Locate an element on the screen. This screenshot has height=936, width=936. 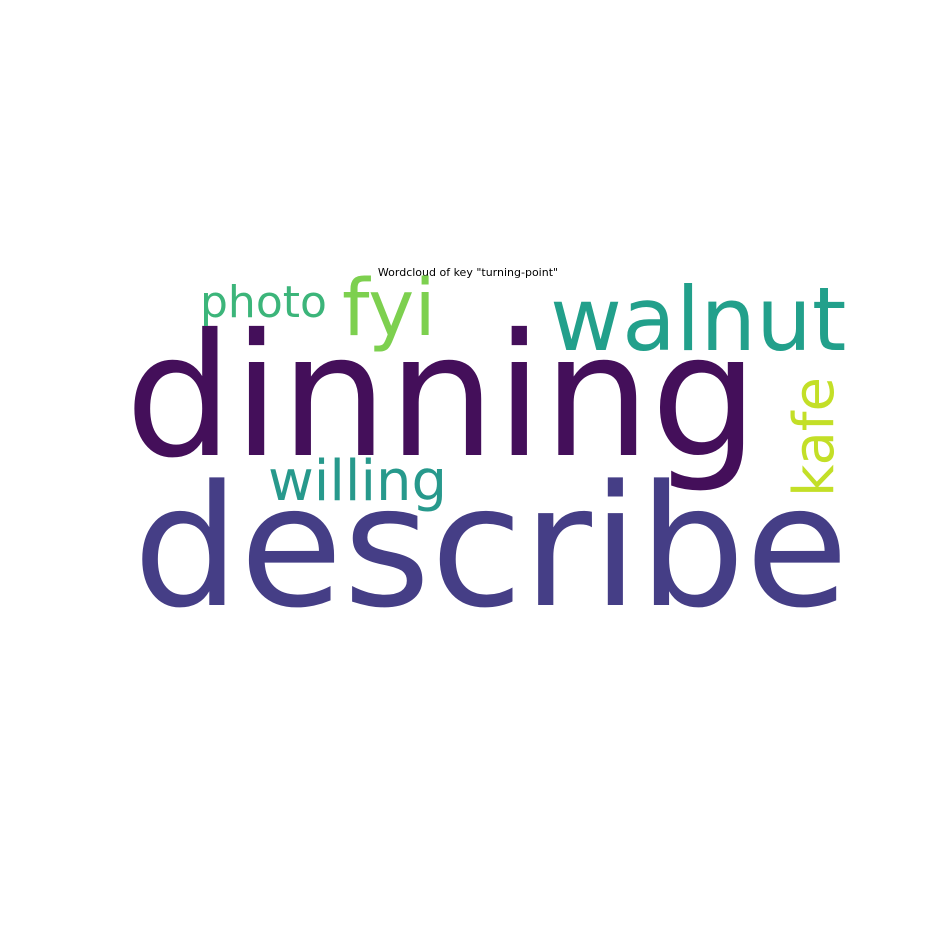
word-fyi: fyi is located at coordinates (389, 309).